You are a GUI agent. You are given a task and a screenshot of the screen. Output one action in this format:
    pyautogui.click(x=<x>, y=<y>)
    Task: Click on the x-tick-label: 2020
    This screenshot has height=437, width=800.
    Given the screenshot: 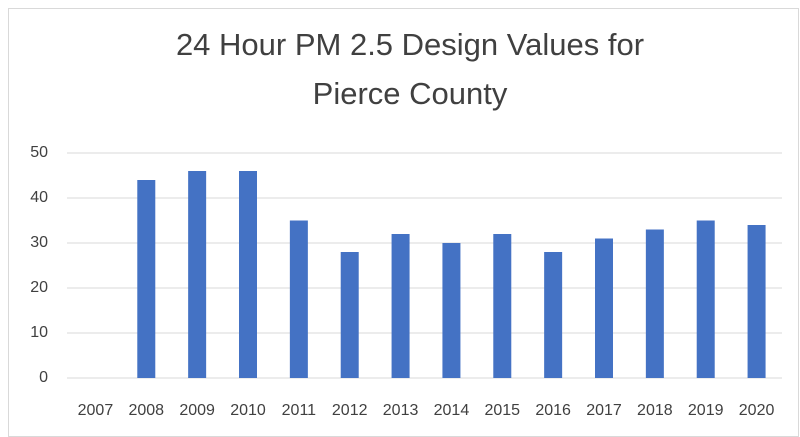 What is the action you would take?
    pyautogui.click(x=757, y=410)
    